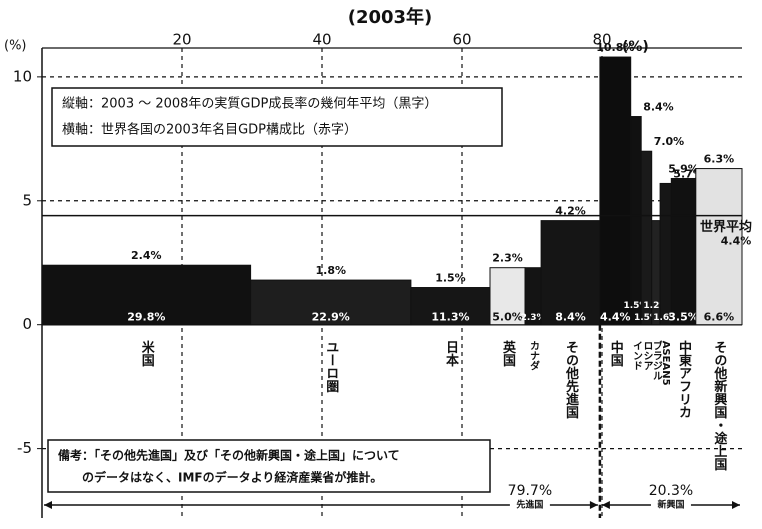 This screenshot has height=529, width=762. Describe the element at coordinates (683, 317) in the screenshot. I see `width-label: 3.5%` at that location.